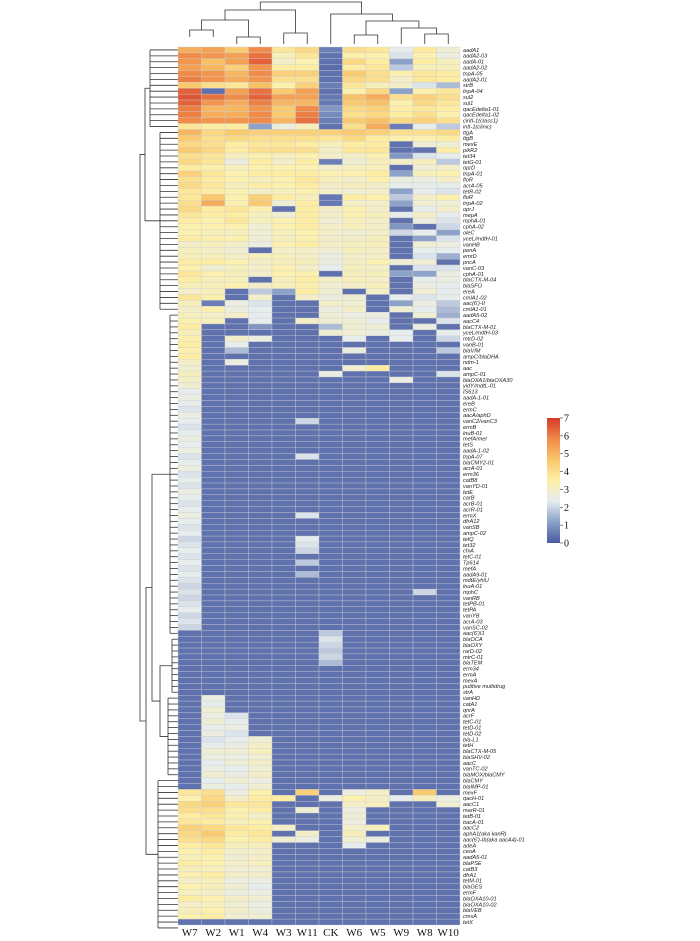 The height and width of the screenshot is (941, 700). I want to click on row-label: cfxA, so click(468, 552).